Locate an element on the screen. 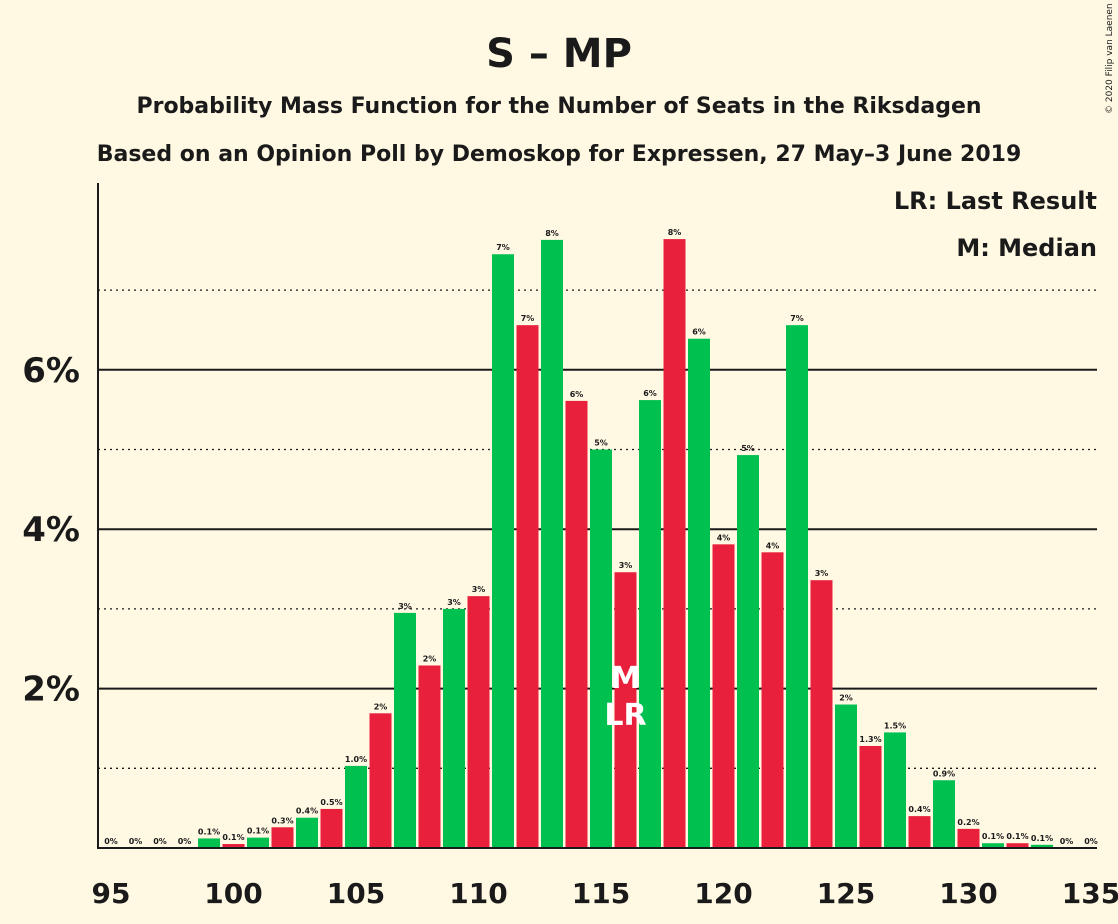  y-tick-label: 2% is located at coordinates (51, 690).